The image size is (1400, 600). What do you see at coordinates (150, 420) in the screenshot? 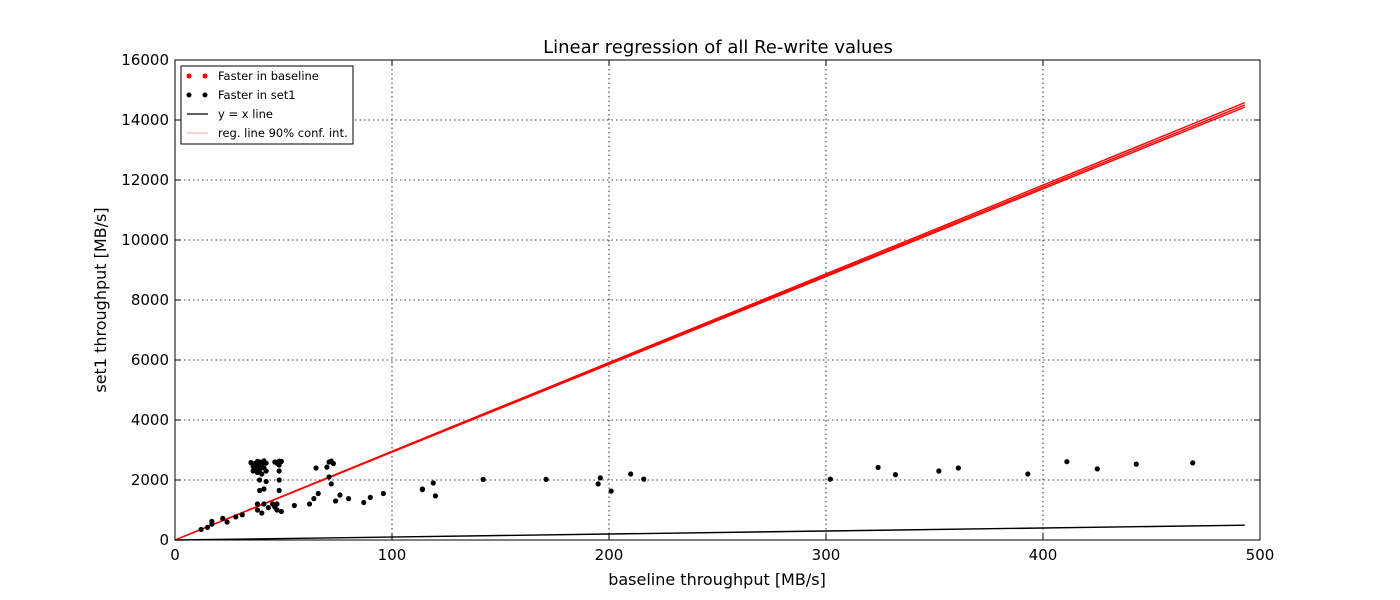
I see `y-tick-label: 4000` at bounding box center [150, 420].